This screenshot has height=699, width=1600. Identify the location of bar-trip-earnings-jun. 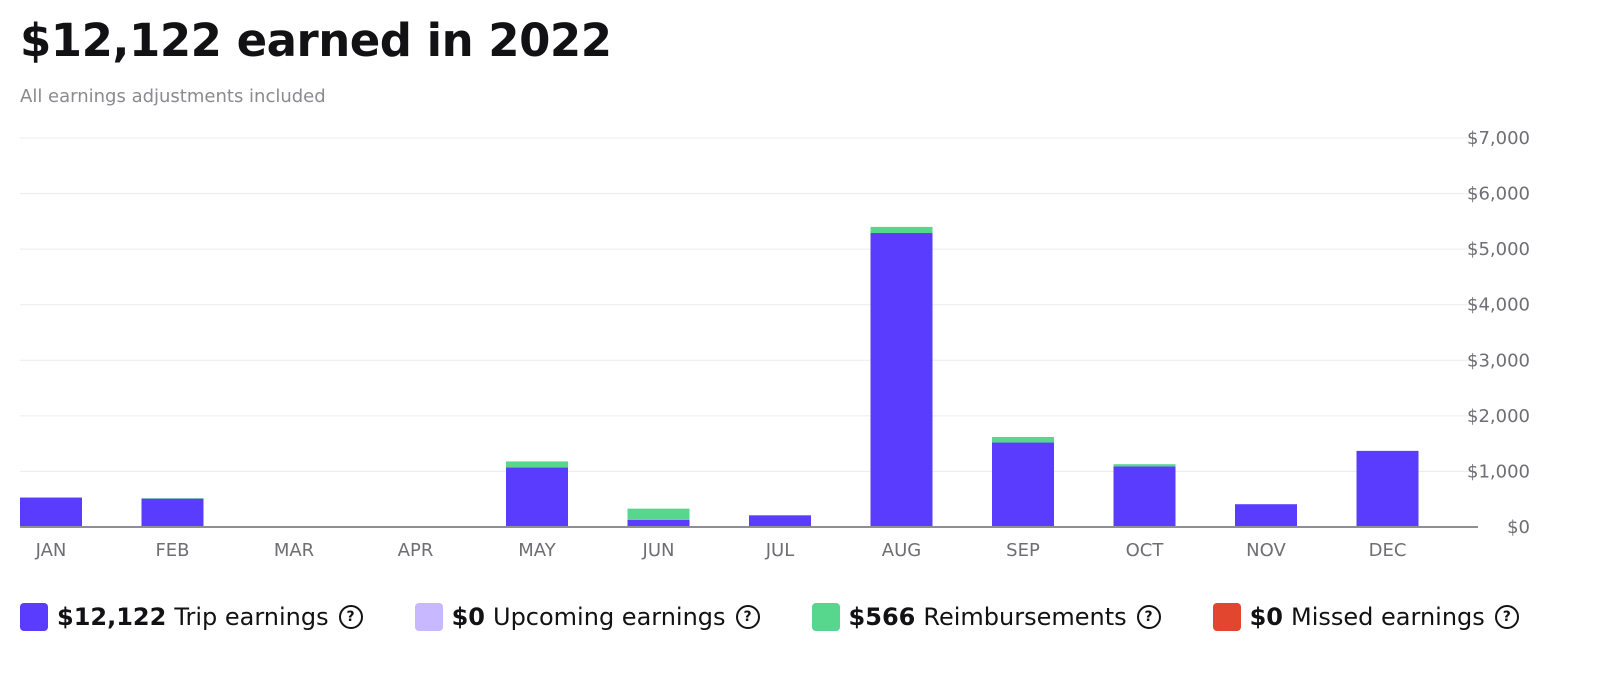
(658, 523).